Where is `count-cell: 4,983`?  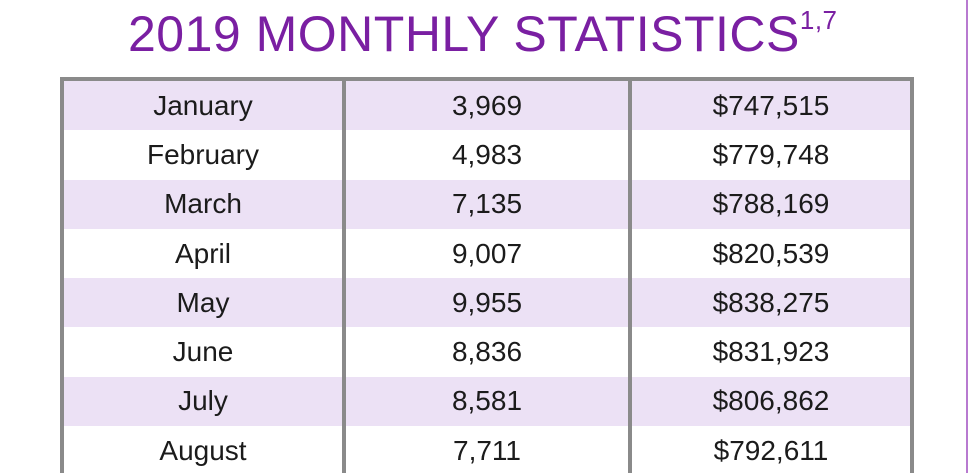
count-cell: 4,983 is located at coordinates (489, 155).